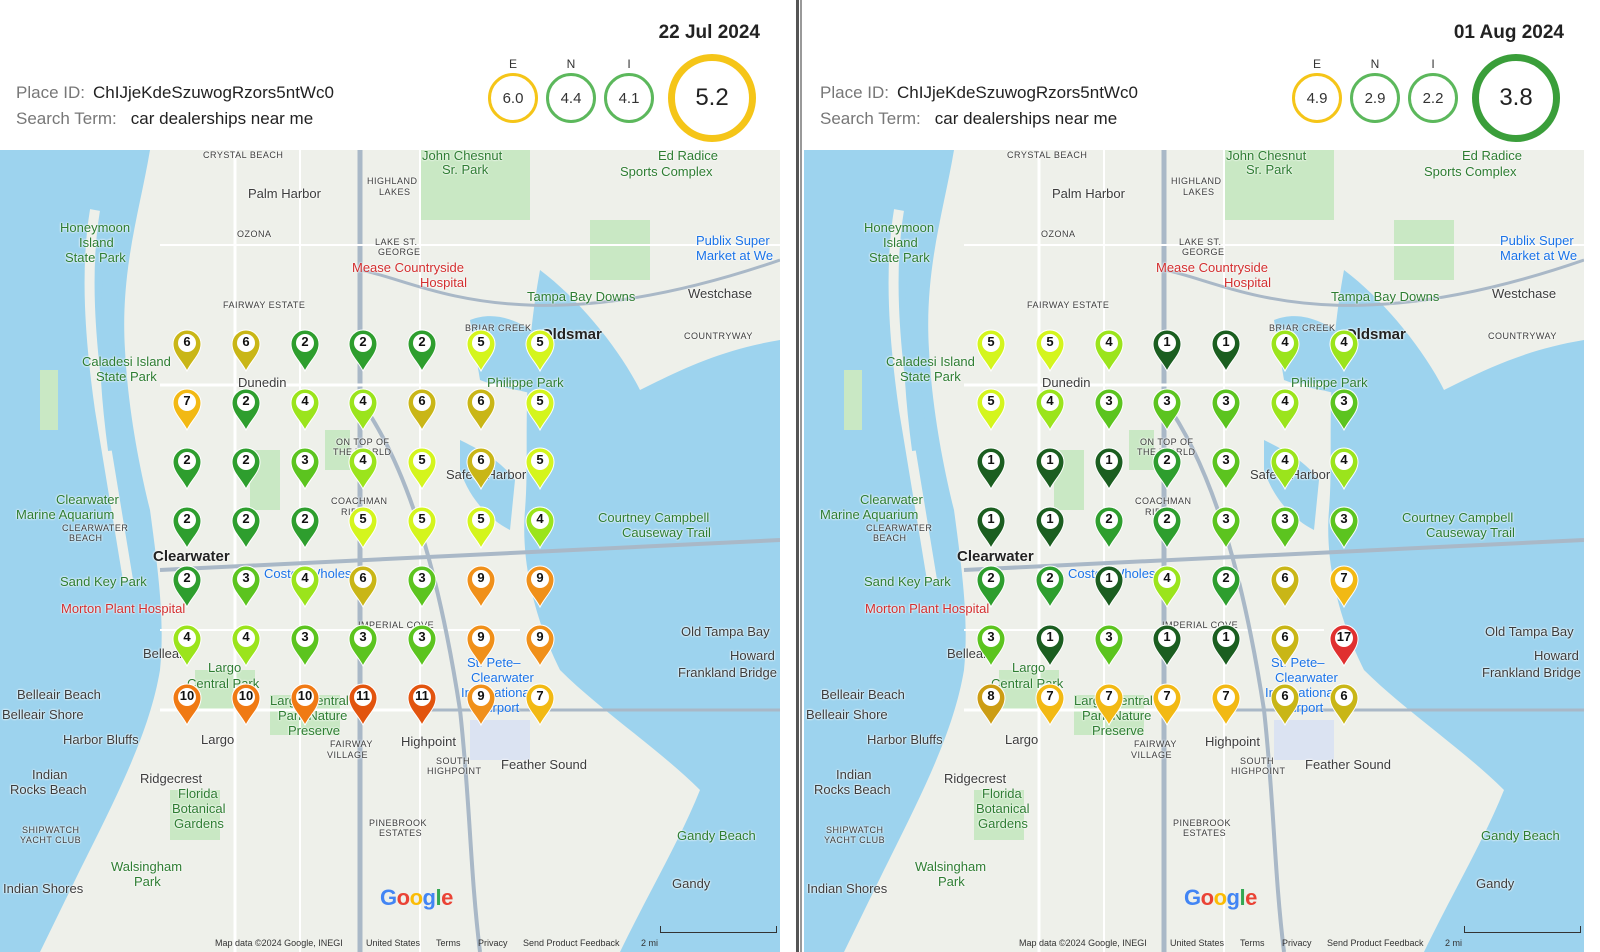 Image resolution: width=1600 pixels, height=952 pixels. Describe the element at coordinates (493, 943) in the screenshot. I see `footer-privacy-link: Privacy` at that location.